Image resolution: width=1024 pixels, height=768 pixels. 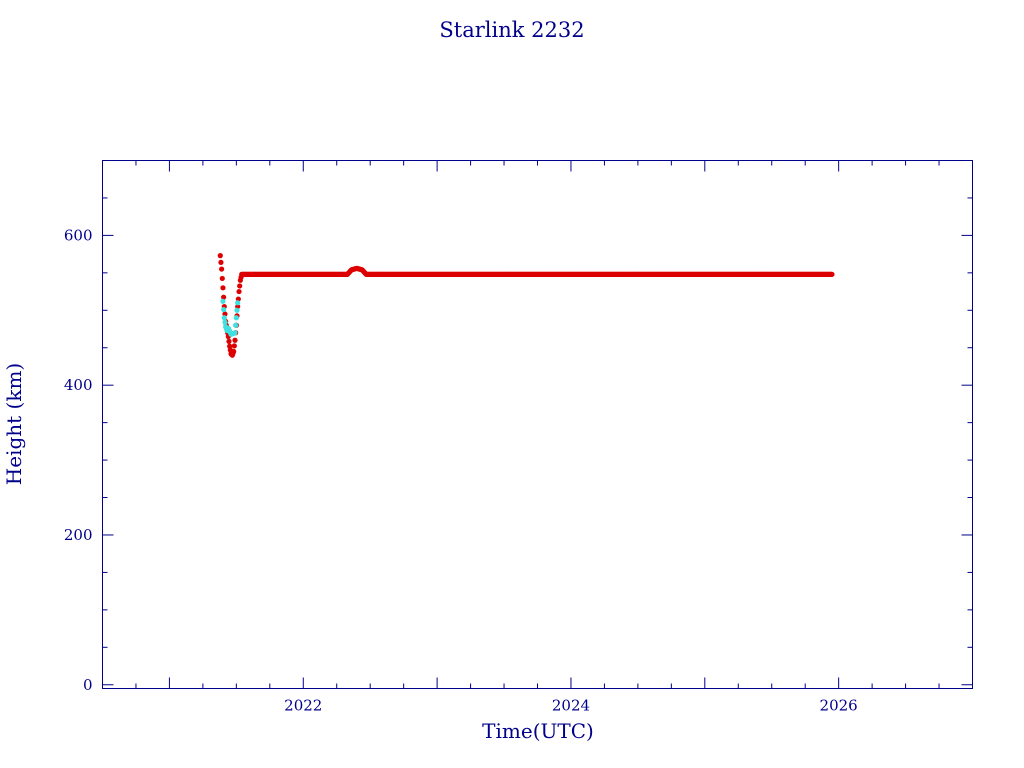 I want to click on x-tick-label: 2022, so click(x=303, y=706).